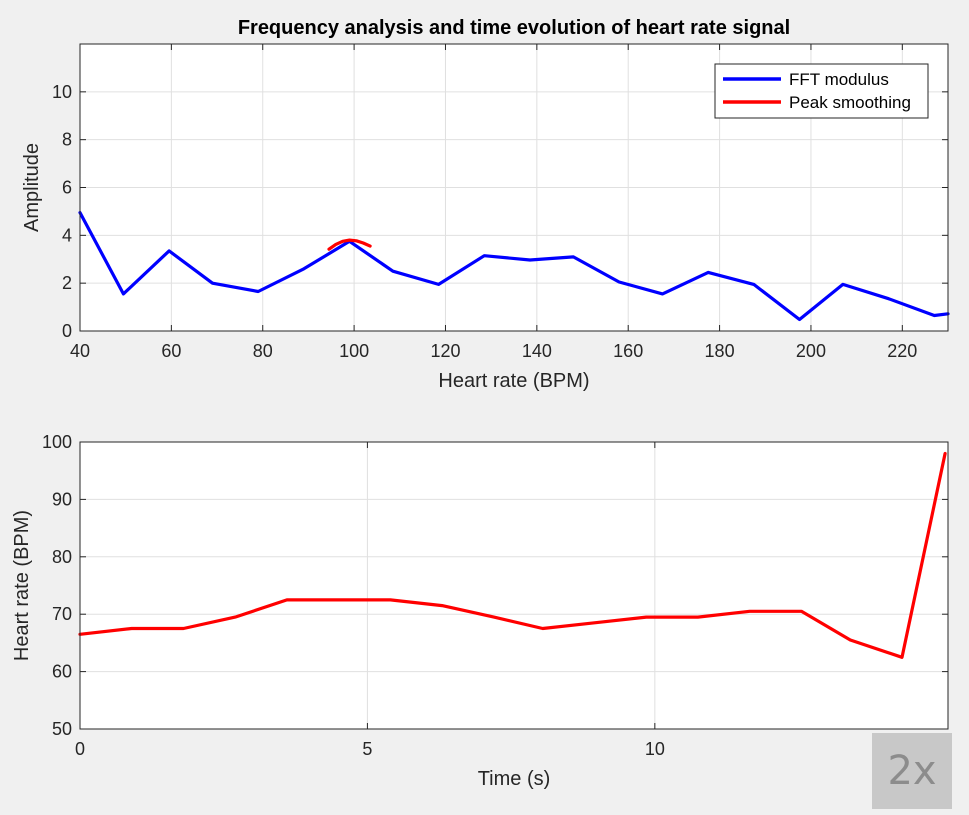  What do you see at coordinates (67, 140) in the screenshot?
I see `y-tick-label: 8` at bounding box center [67, 140].